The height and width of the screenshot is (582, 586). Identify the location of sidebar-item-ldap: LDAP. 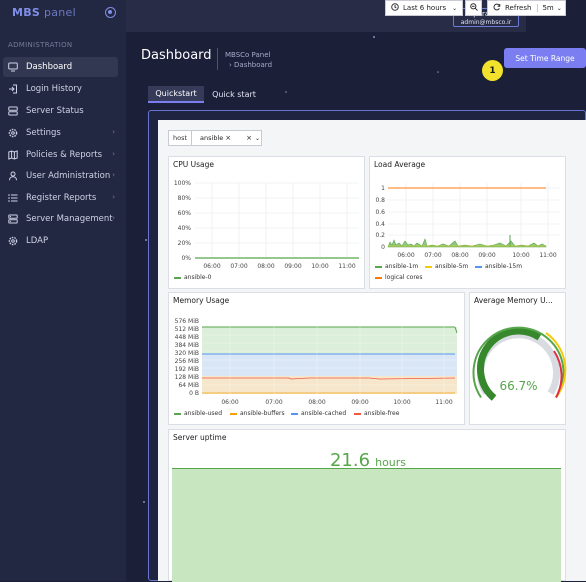
(60, 241).